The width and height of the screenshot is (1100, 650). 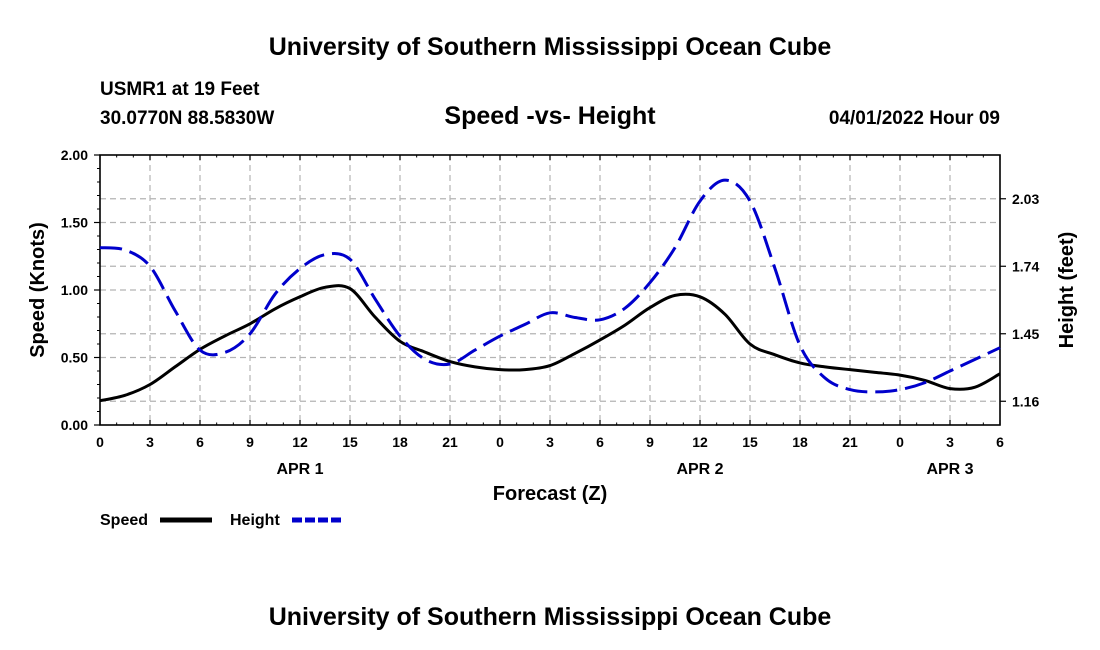 What do you see at coordinates (74, 290) in the screenshot?
I see `y-tick-label: 1.00` at bounding box center [74, 290].